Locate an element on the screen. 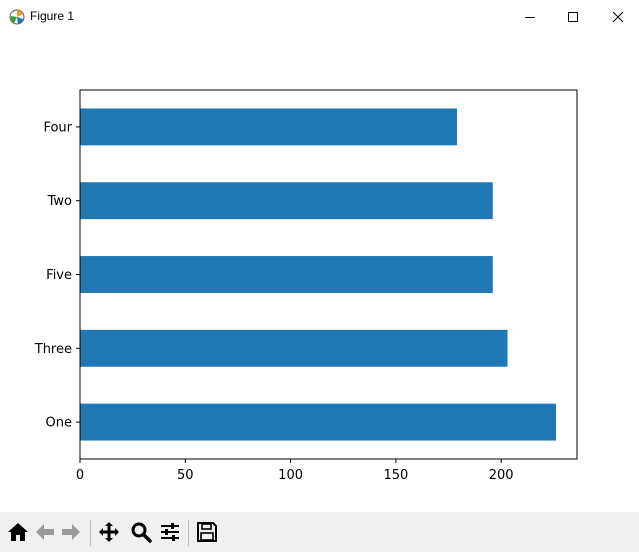 This screenshot has width=639, height=552. zoom-button is located at coordinates (141, 532).